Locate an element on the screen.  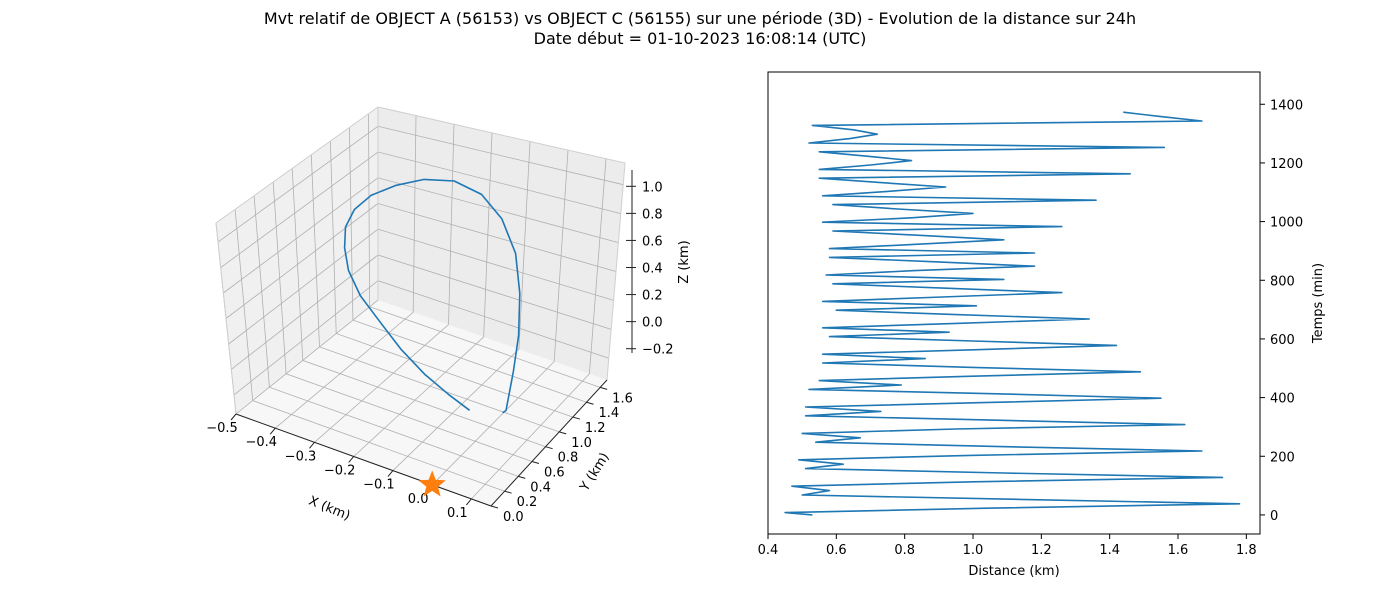
origin-star-marker is located at coordinates (432, 483).